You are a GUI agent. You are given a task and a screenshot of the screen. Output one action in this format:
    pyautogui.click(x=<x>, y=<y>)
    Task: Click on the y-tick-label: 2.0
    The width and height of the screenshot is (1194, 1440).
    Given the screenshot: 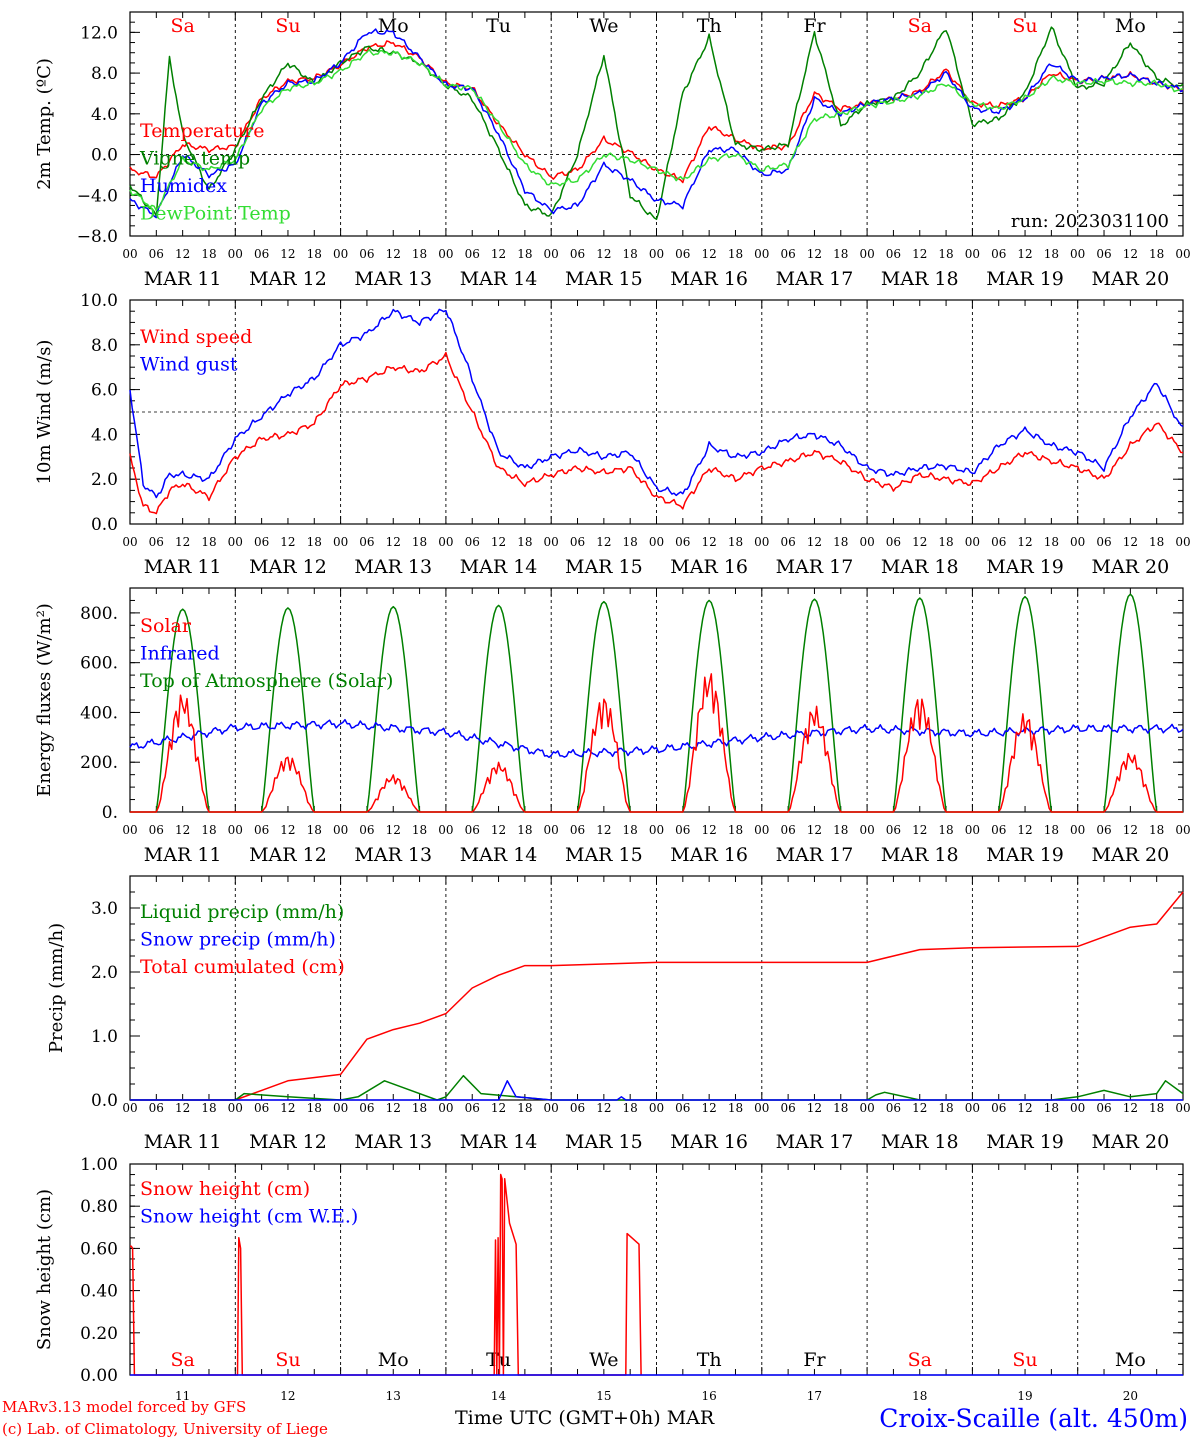 What is the action you would take?
    pyautogui.click(x=104, y=480)
    